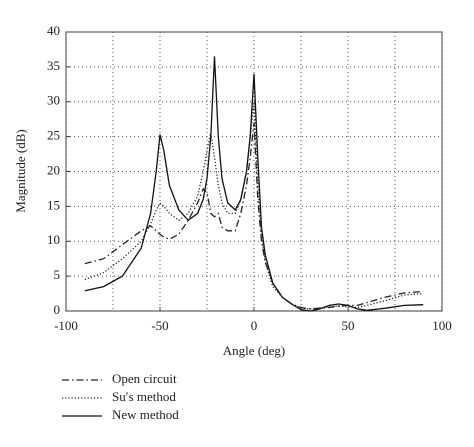  Describe the element at coordinates (66, 325) in the screenshot. I see `x-tick-label: -100` at that location.